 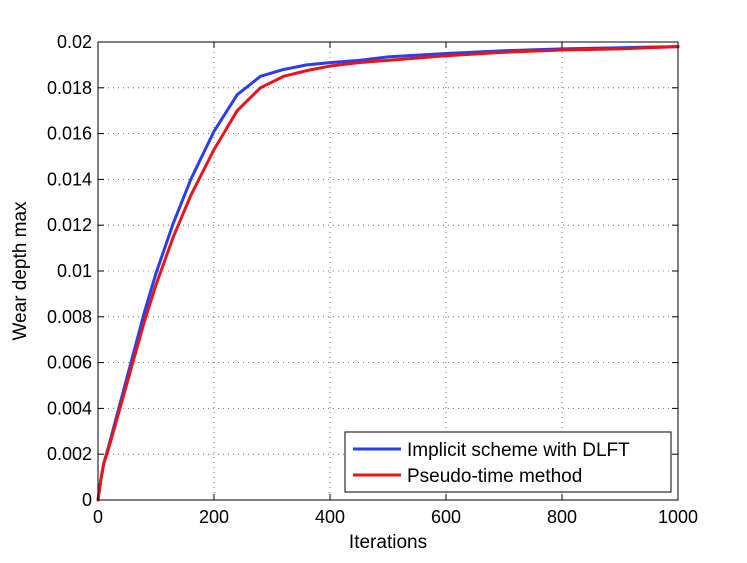 I want to click on y-tick-label: 0.01, so click(x=74, y=271).